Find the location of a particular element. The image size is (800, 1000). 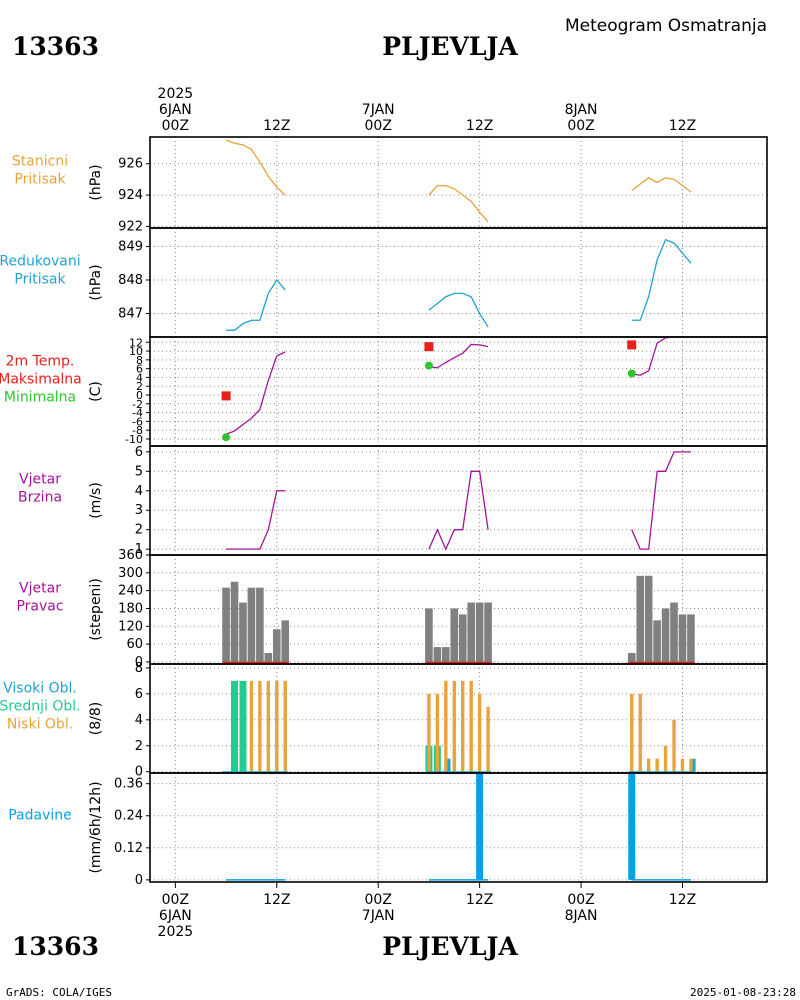

y-tick-label: -8 is located at coordinates (137, 430).